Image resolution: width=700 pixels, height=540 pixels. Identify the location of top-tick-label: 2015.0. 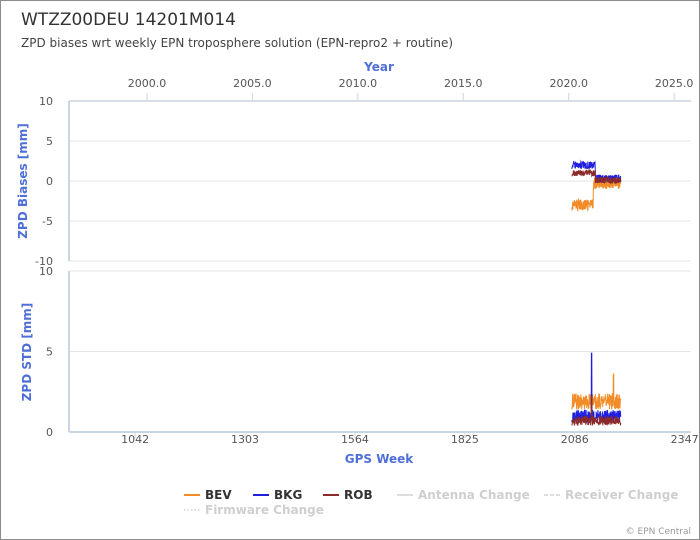
(463, 83).